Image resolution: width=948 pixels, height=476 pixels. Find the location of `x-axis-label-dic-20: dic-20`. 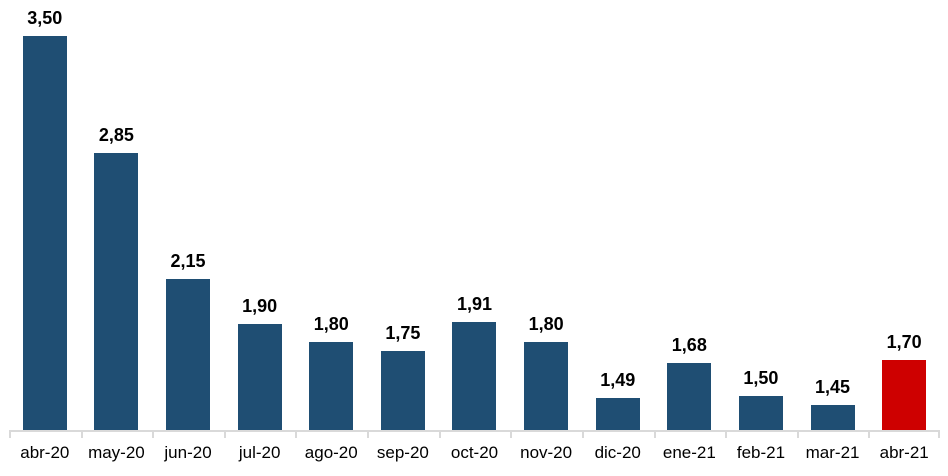

x-axis-label-dic-20: dic-20 is located at coordinates (617, 452).